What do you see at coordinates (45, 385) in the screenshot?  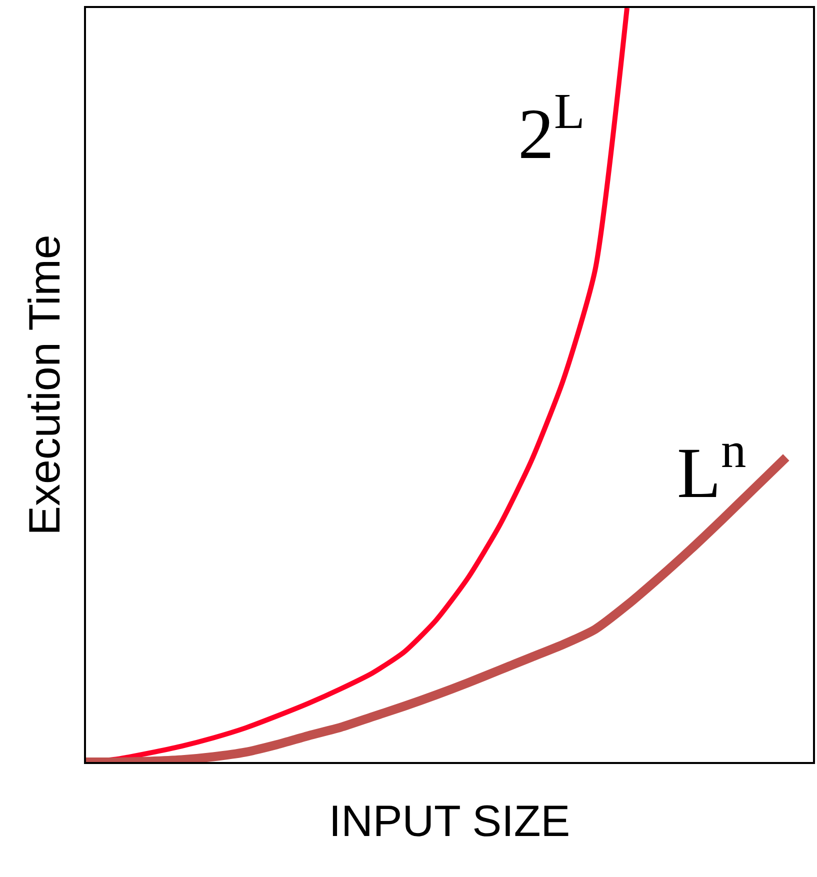 I see `y-axis-title: Execution Time` at bounding box center [45, 385].